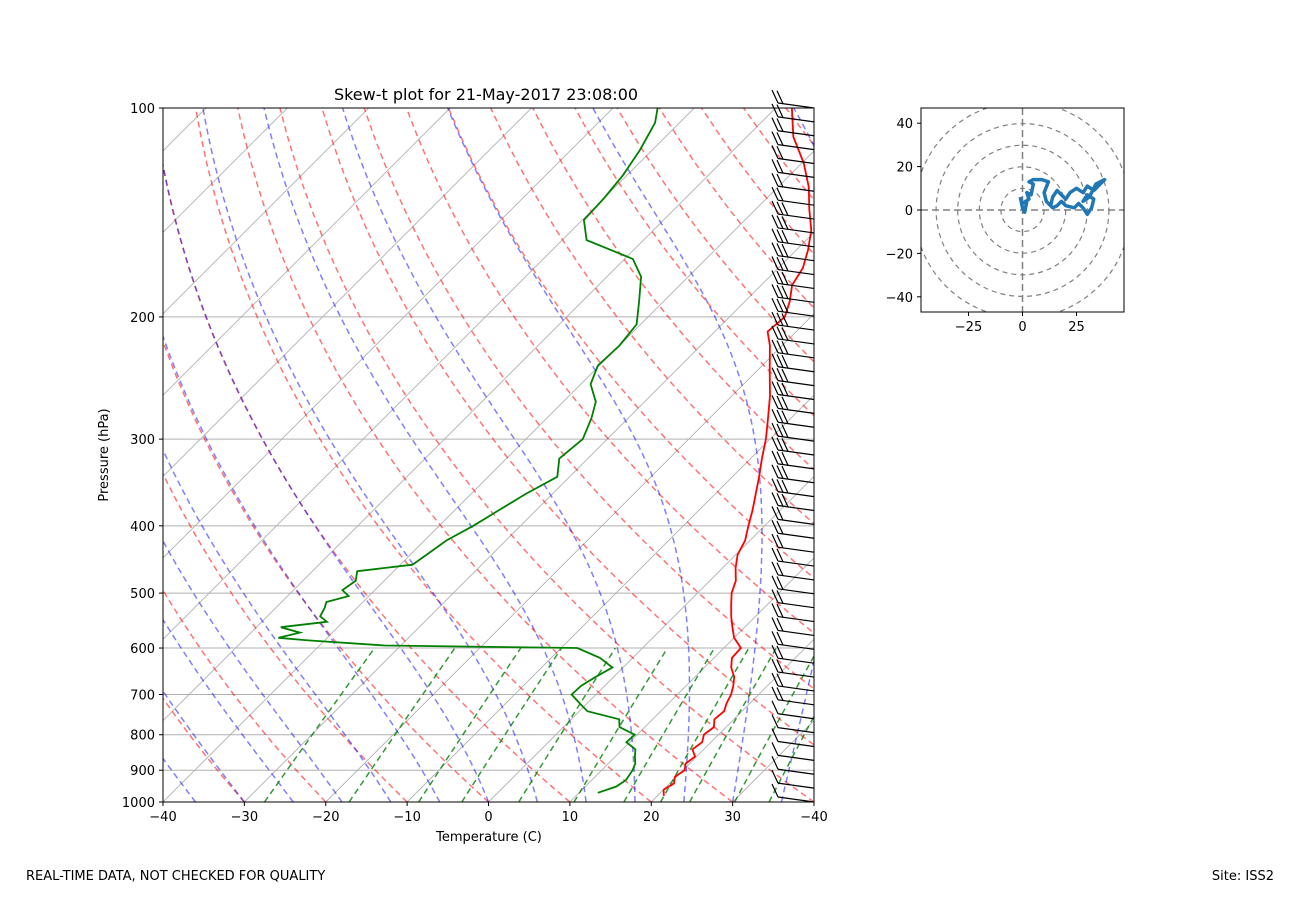  I want to click on hodograph-y-tick-label: 0, so click(909, 211).